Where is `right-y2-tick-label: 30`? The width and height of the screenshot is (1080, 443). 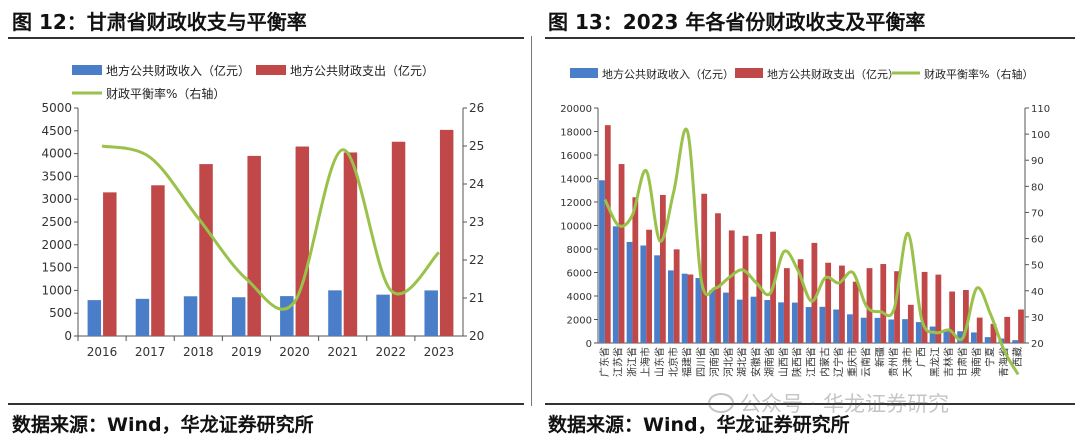 right-y2-tick-label: 30 is located at coordinates (1037, 318).